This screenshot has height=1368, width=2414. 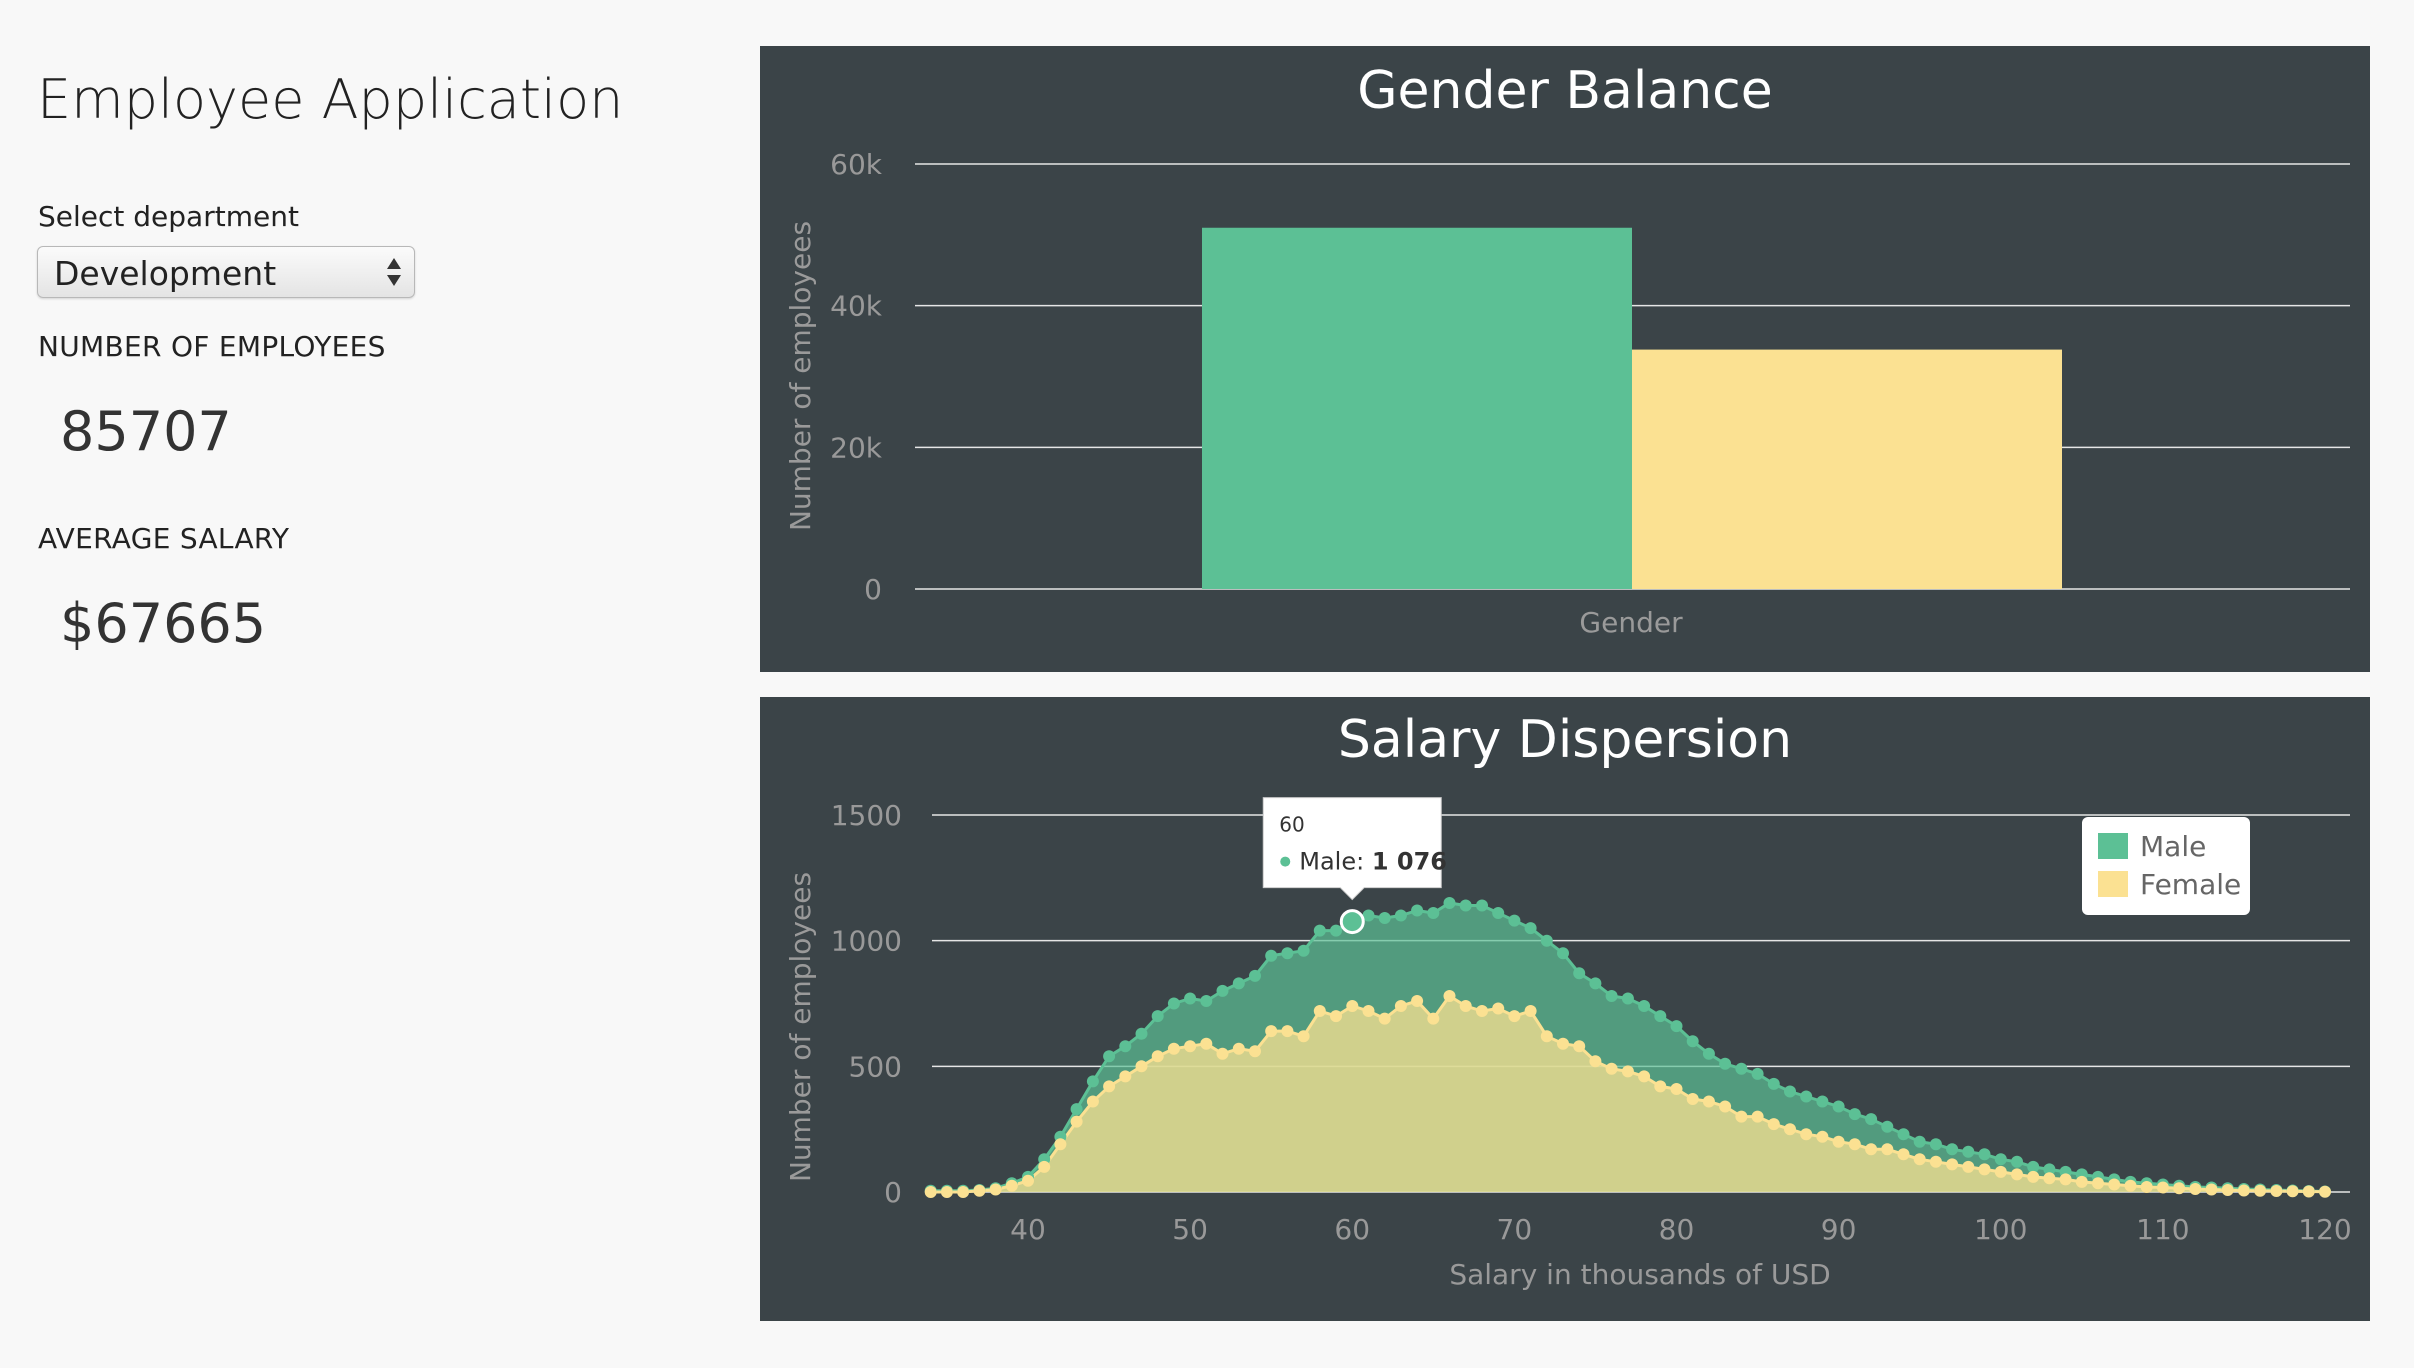 I want to click on legend-item-female: Female, so click(x=2190, y=884).